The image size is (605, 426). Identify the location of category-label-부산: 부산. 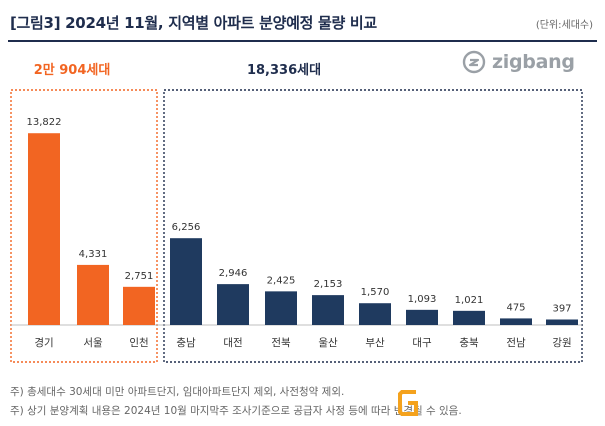
(375, 343).